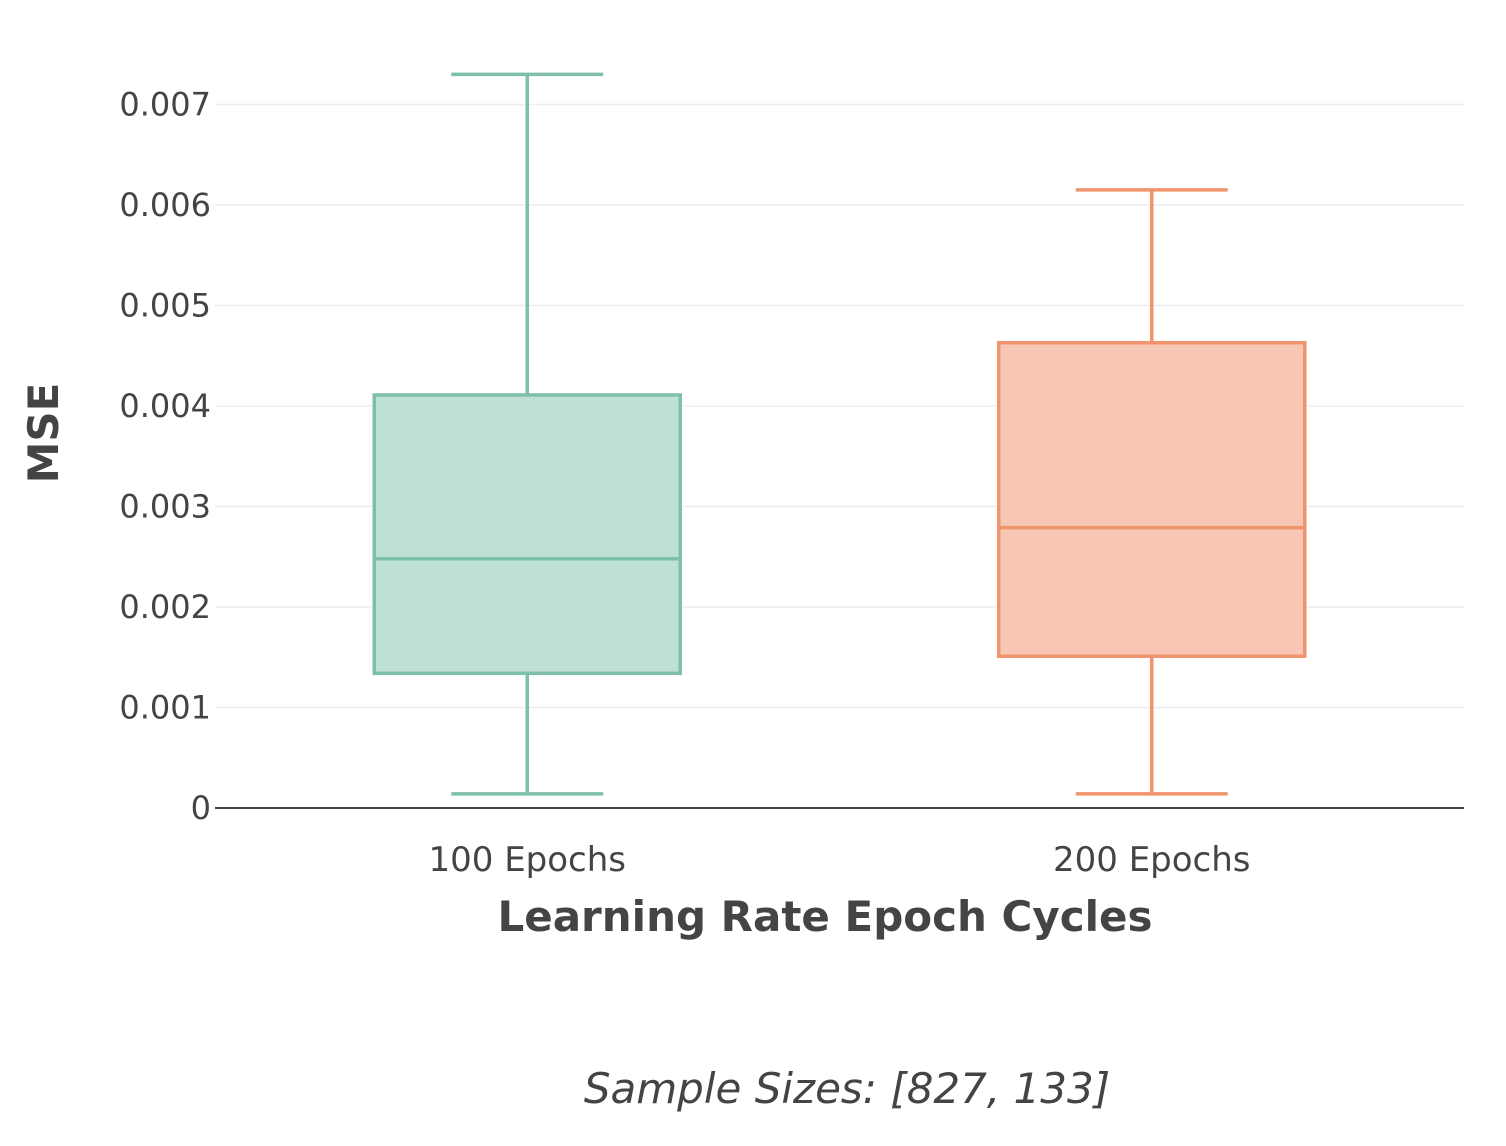  I want to click on y-axis-title: MSE, so click(43, 433).